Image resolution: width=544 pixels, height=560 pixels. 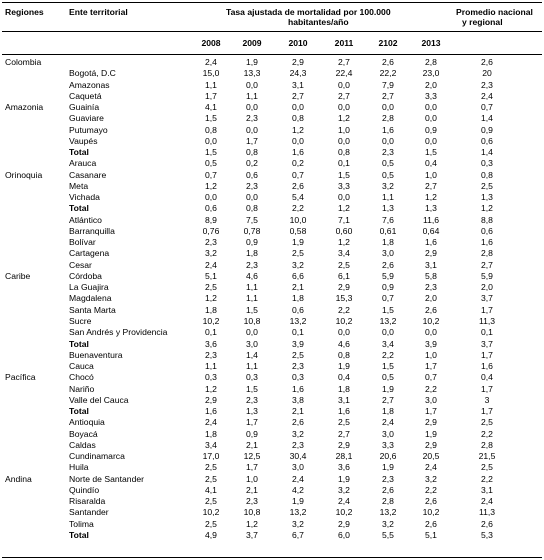 What do you see at coordinates (252, 534) in the screenshot?
I see `value-cell: 3,7` at bounding box center [252, 534].